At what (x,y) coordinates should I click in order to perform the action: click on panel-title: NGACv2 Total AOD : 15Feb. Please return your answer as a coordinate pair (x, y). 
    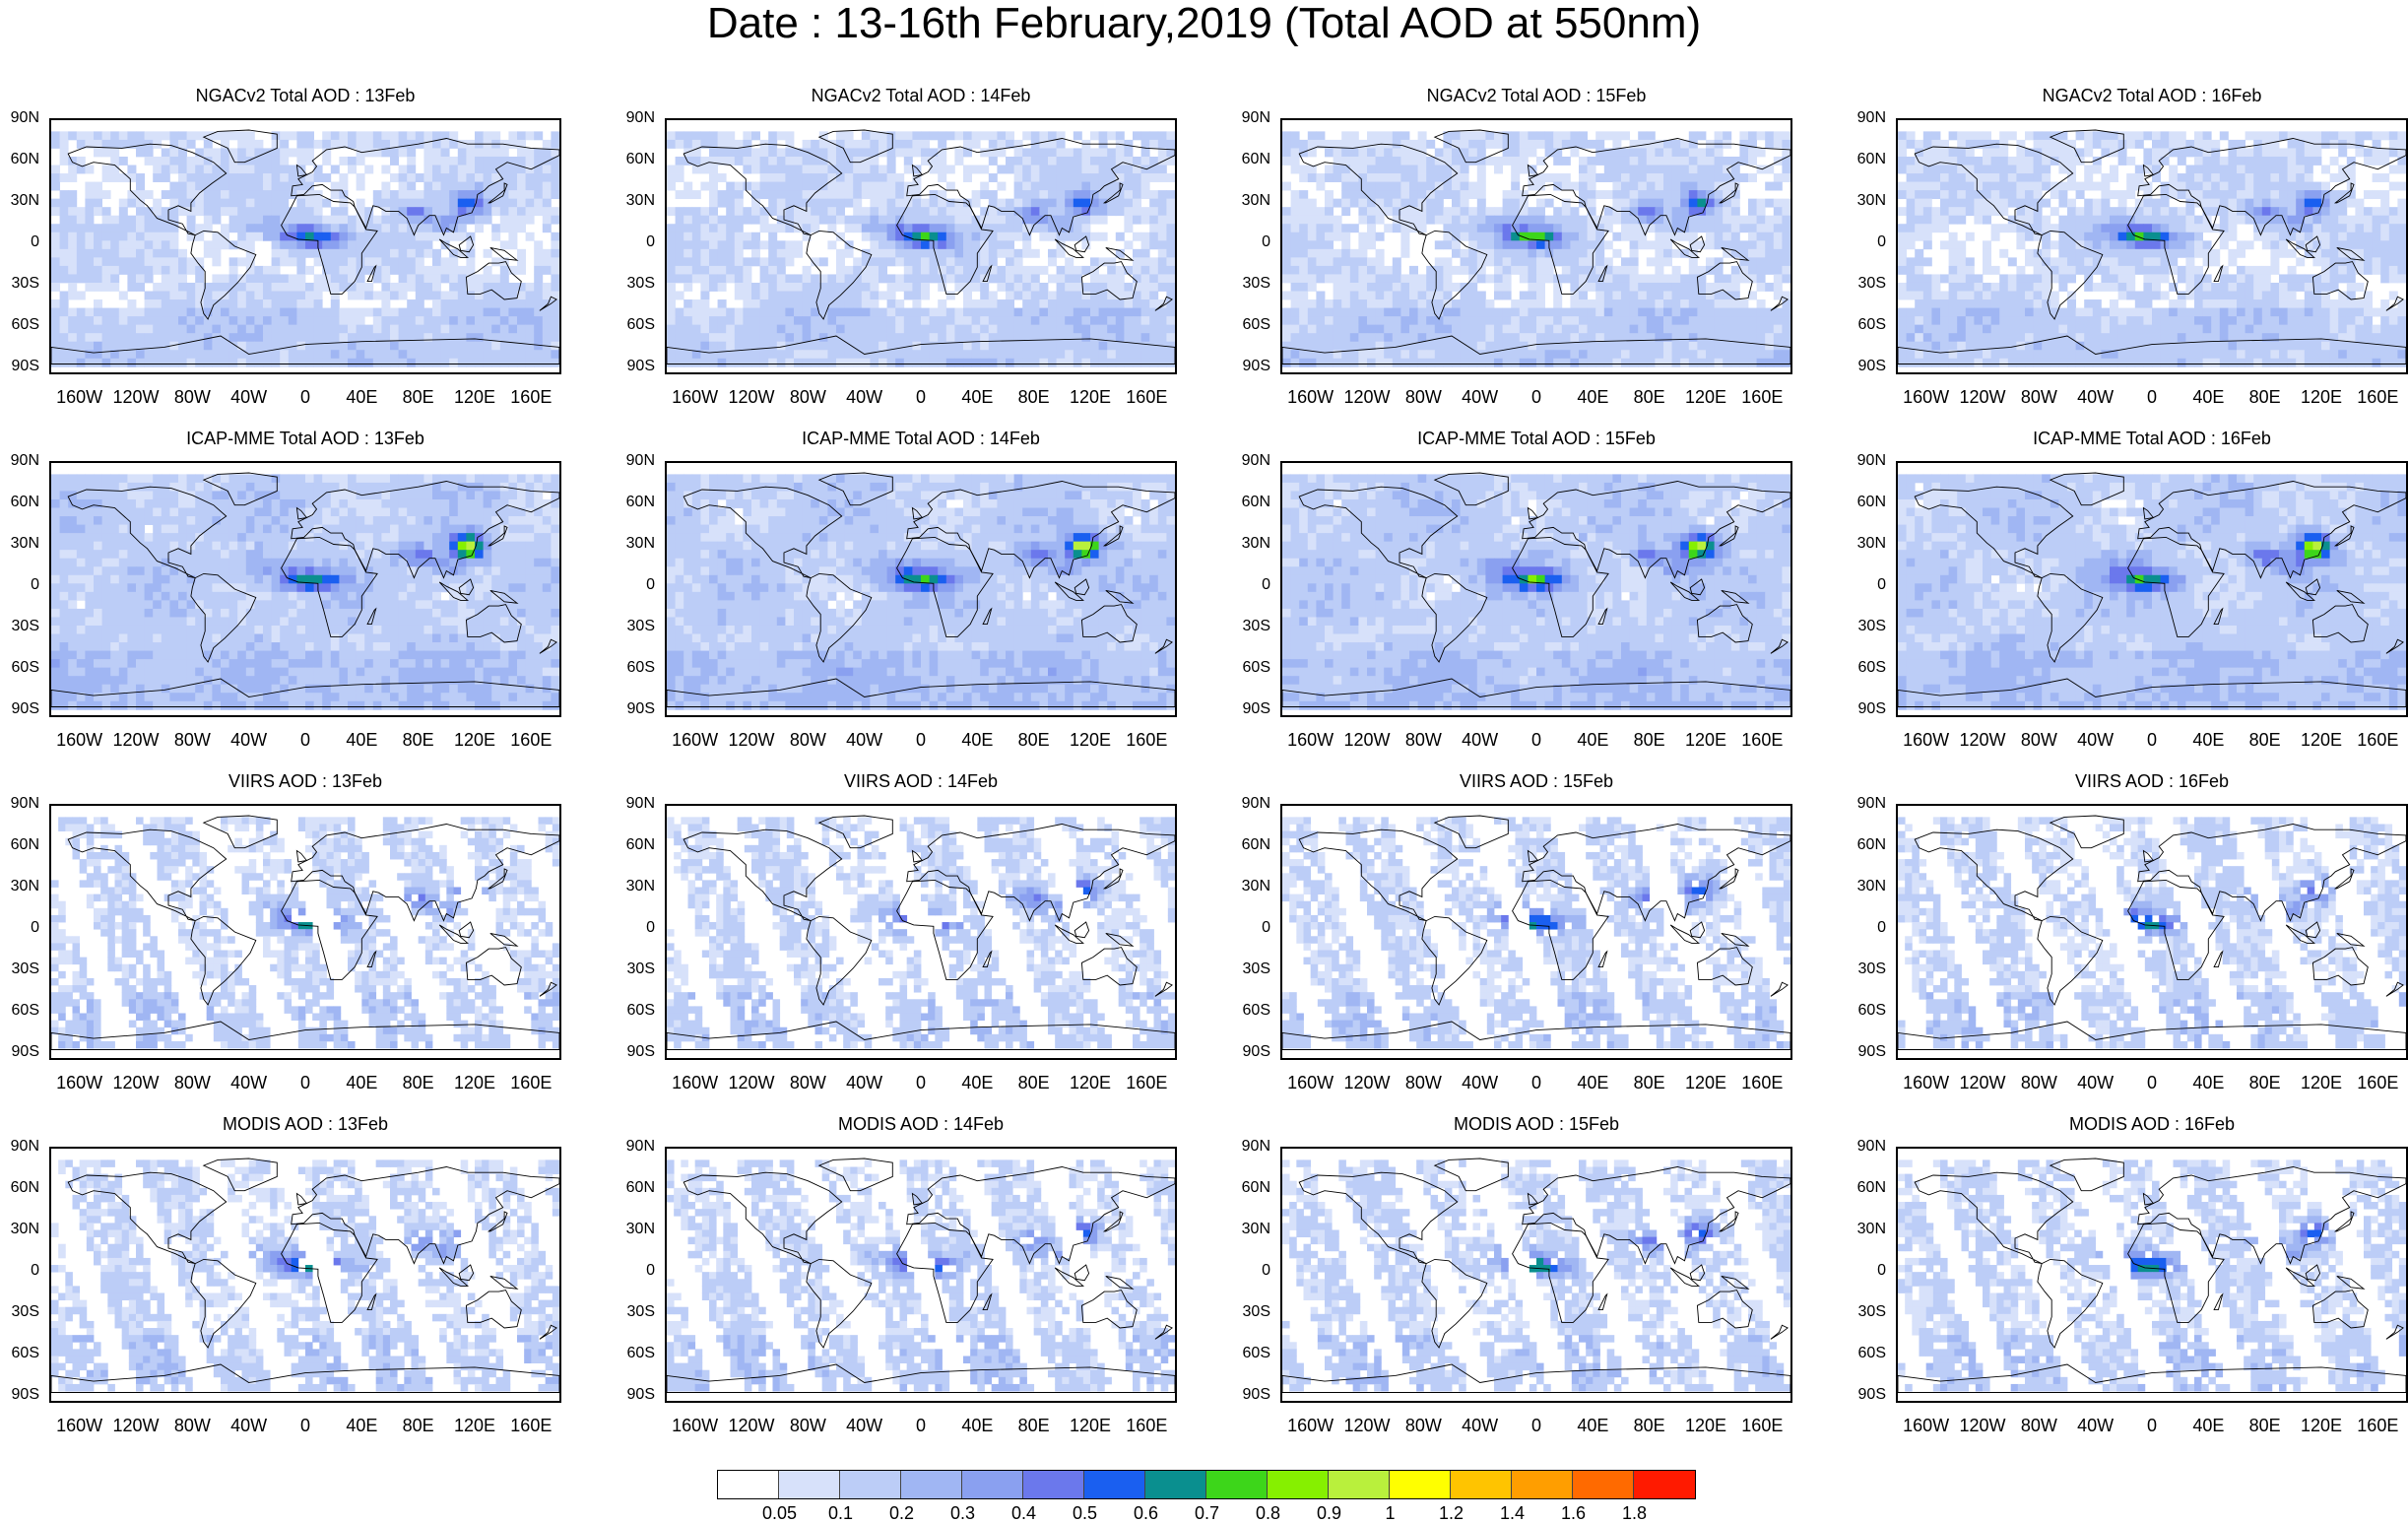
    Looking at the image, I should click on (1536, 96).